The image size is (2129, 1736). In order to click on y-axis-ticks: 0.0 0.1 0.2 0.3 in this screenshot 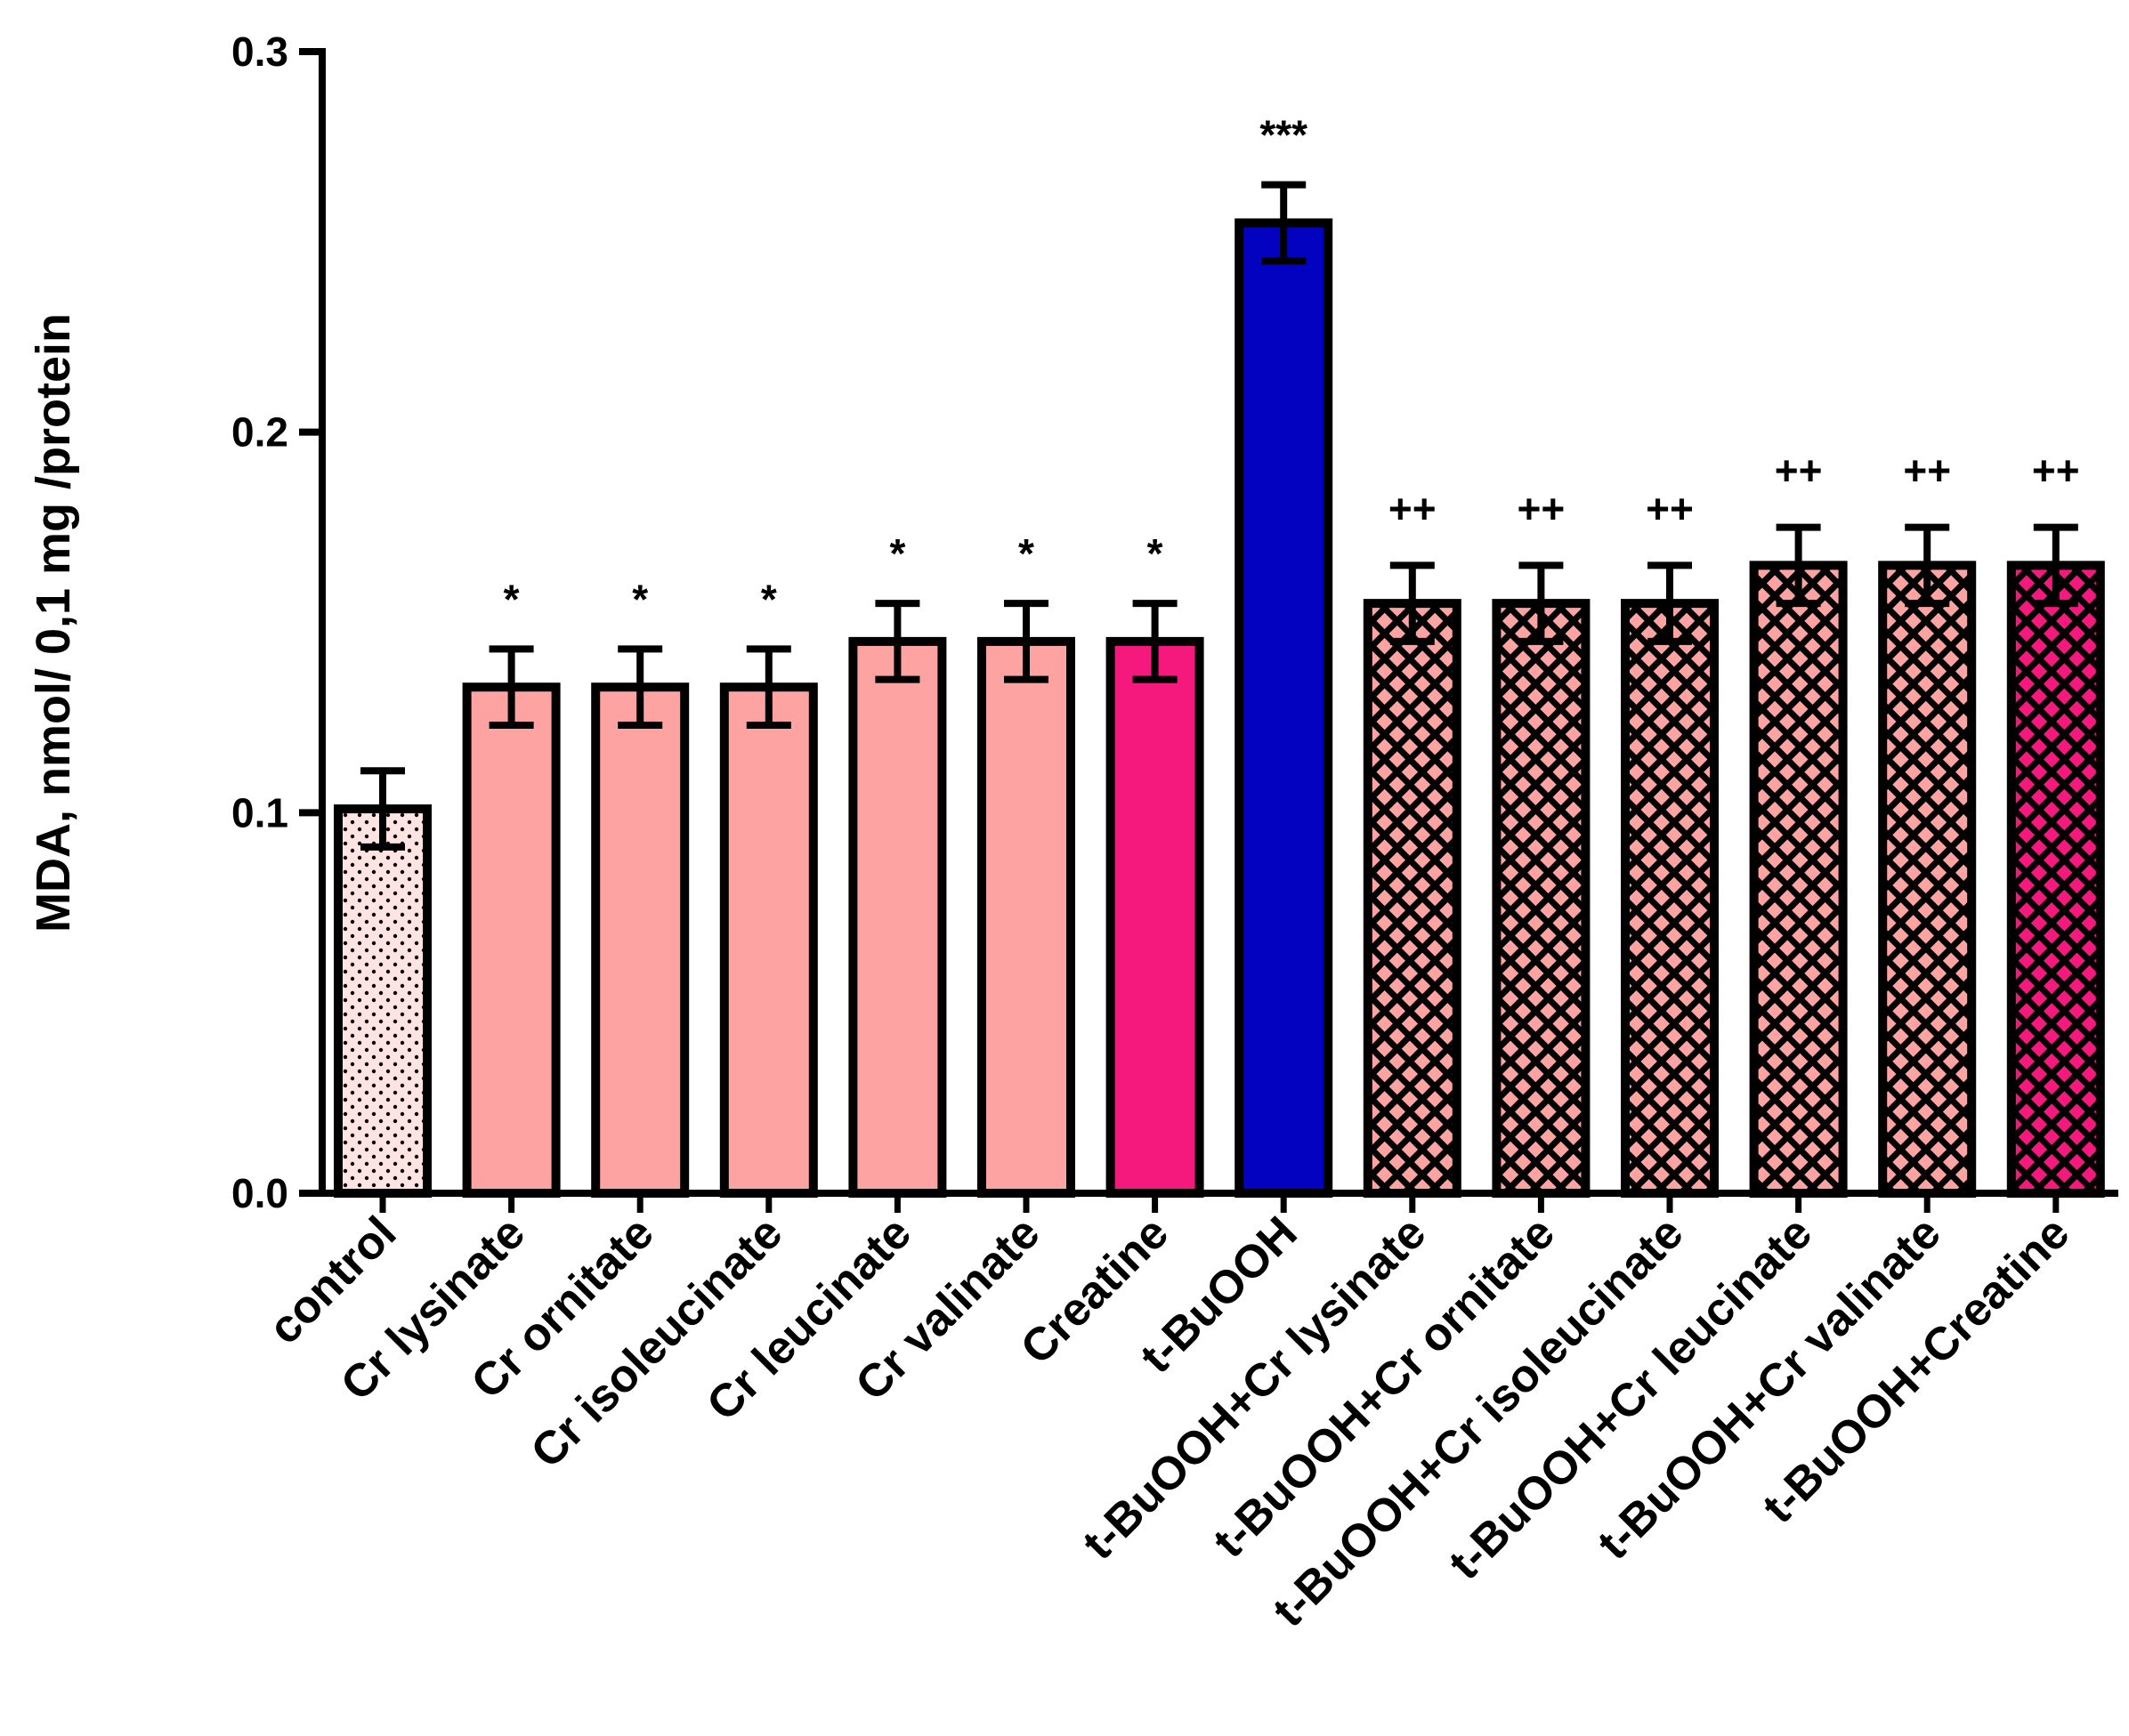, I will do `click(276, 622)`.